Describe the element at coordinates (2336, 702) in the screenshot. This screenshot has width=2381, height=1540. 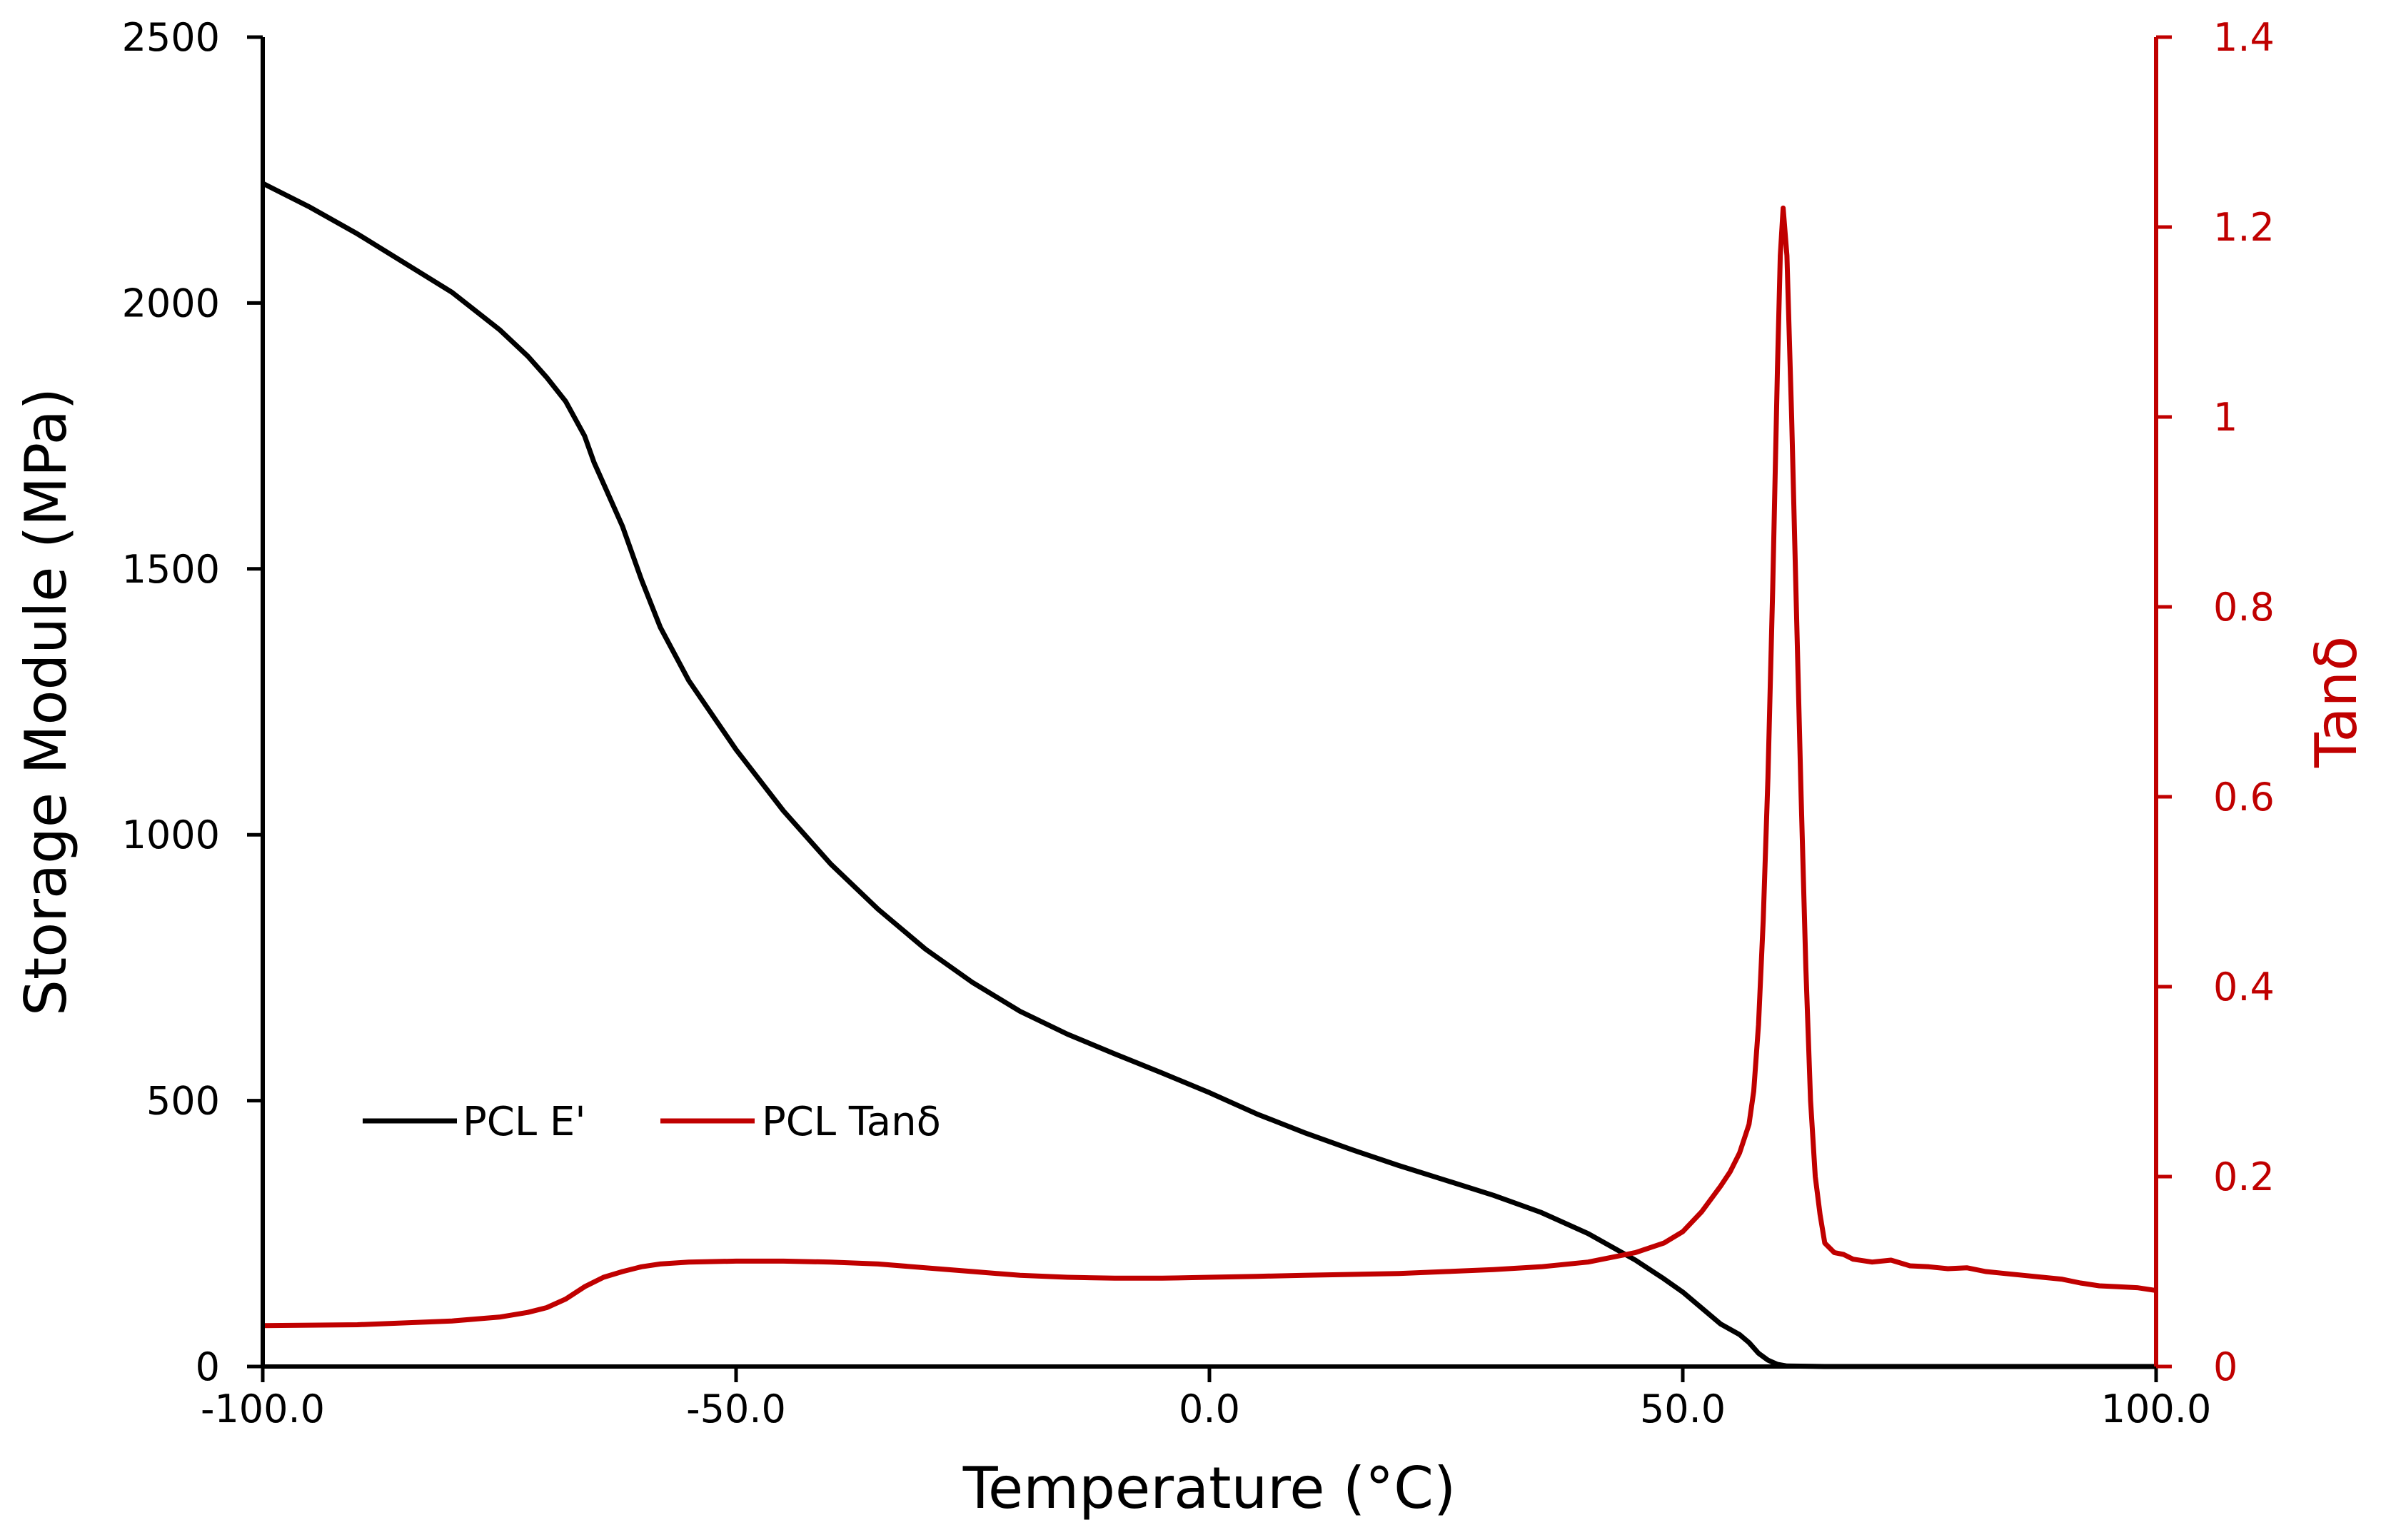
I see `y-axis-right-title: Tanδ` at that location.